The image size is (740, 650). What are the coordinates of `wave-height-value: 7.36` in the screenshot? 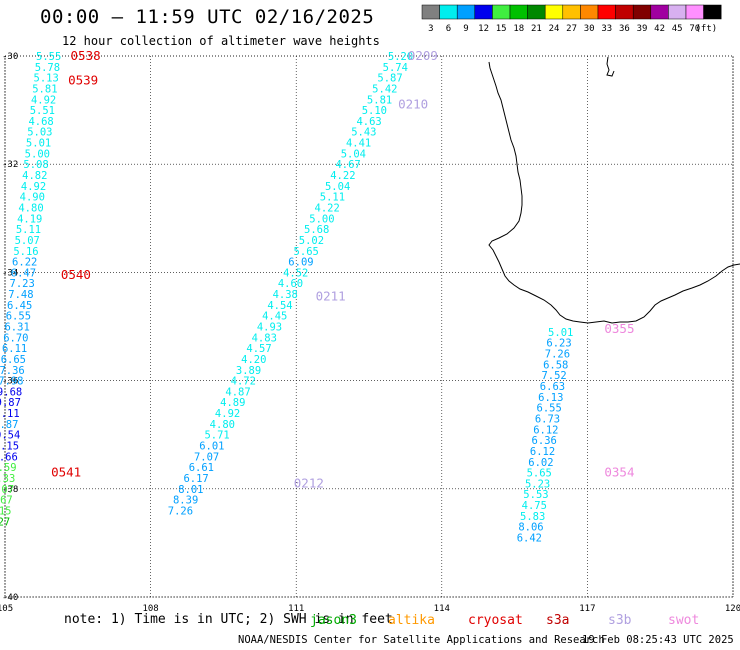 It's located at (12, 371).